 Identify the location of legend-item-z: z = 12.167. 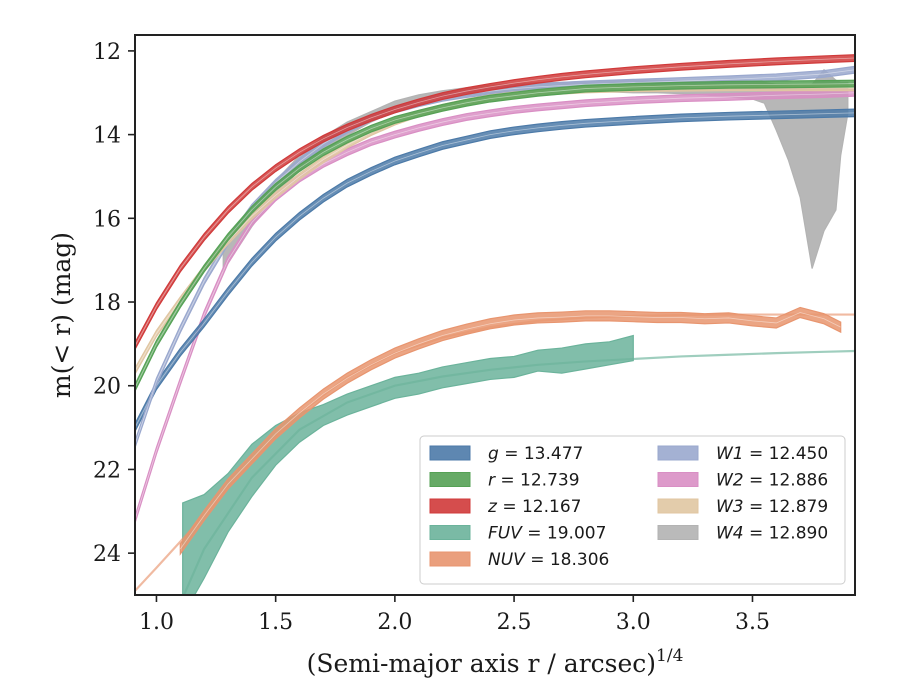
(505, 507).